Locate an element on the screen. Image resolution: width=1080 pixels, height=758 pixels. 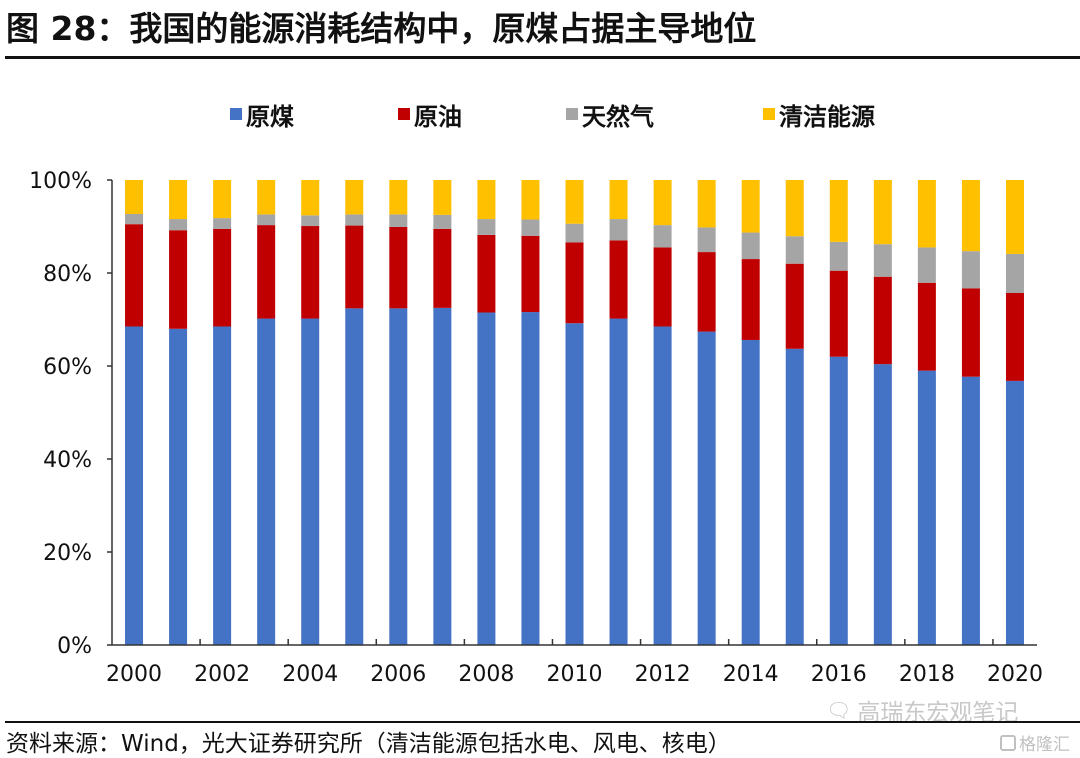
gelonghui-watermark-text: 格隆汇 is located at coordinates (1044, 745).